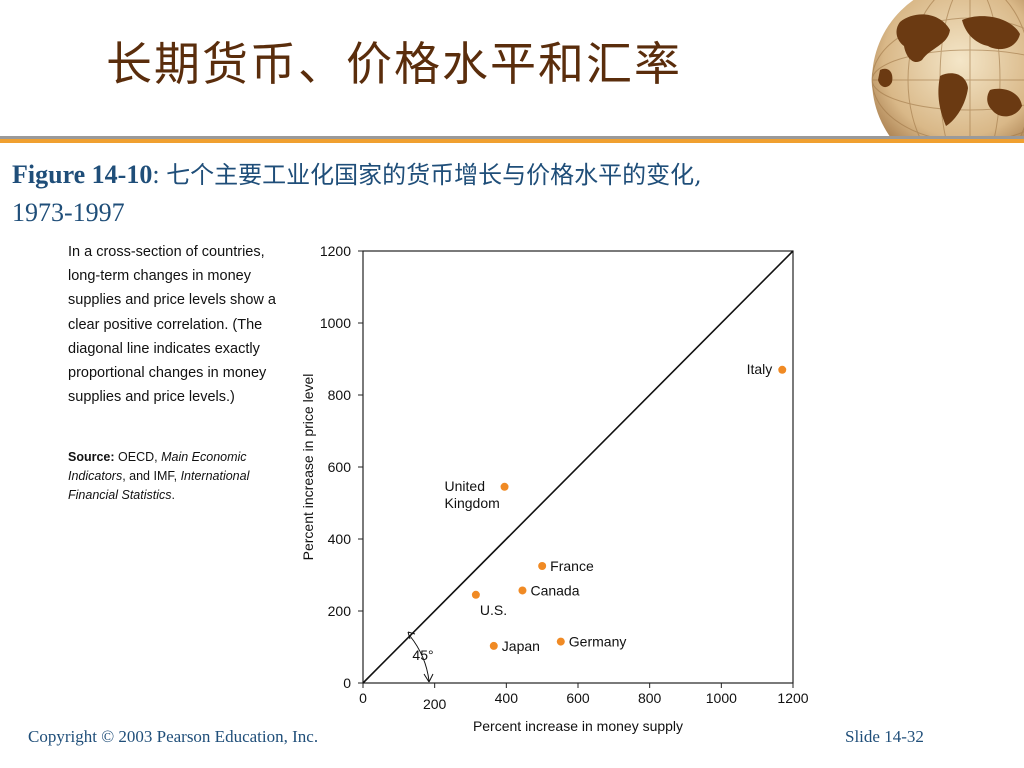  I want to click on x-axis-label: Percent increase in money supply, so click(578, 726).